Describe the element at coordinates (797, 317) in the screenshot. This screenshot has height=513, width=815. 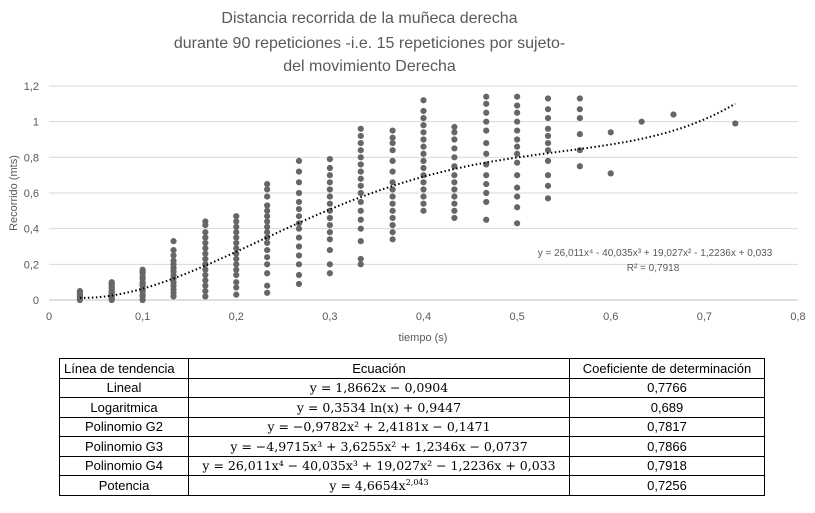
I see `x-tick-label: 0,8` at that location.